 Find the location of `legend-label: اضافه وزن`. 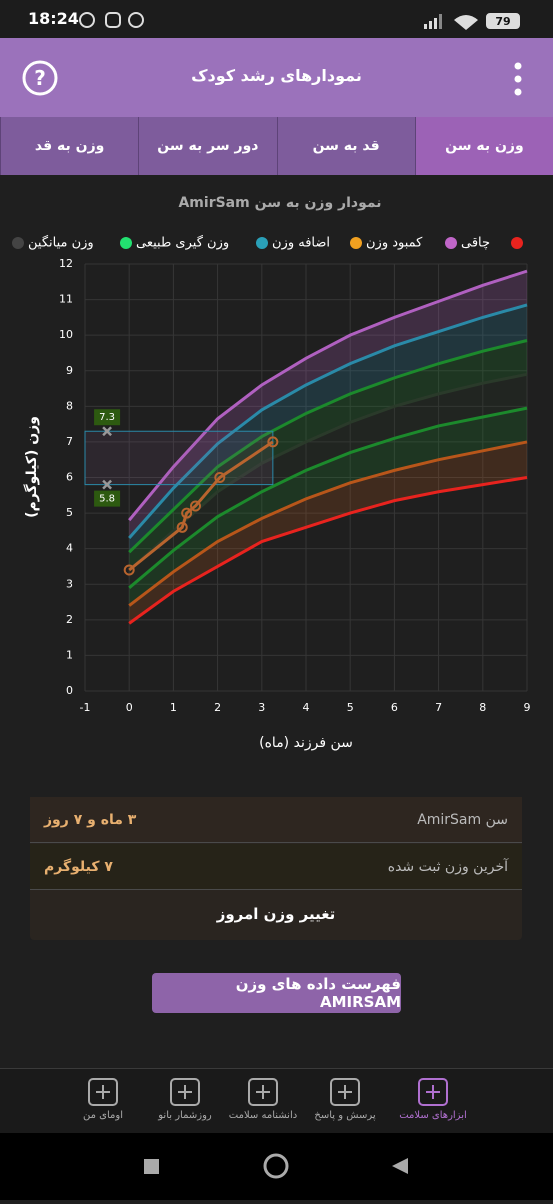

legend-label: اضافه وزن is located at coordinates (301, 243).